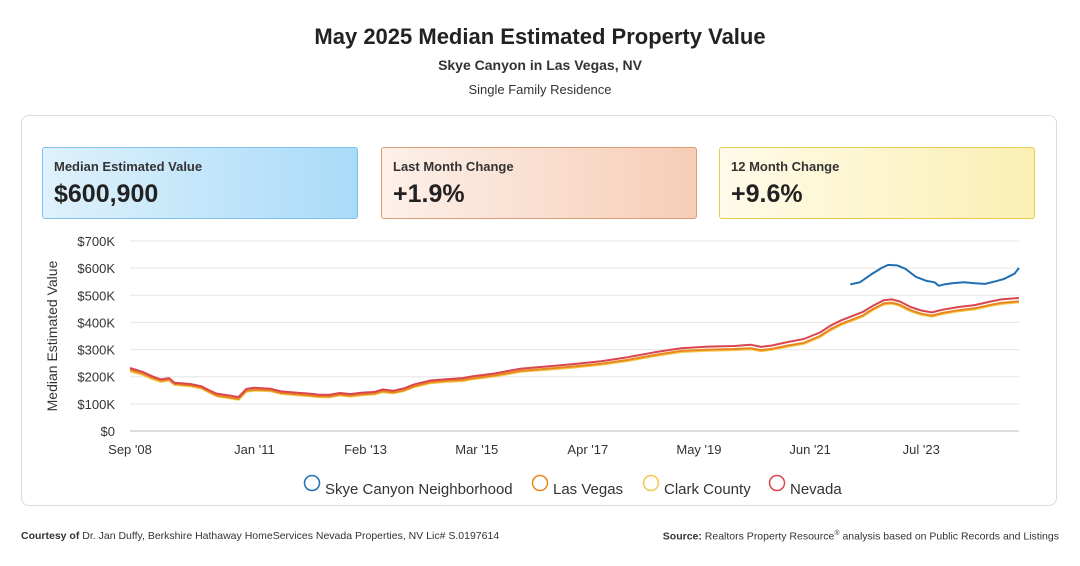  I want to click on twelve-month-change-card: 12 Month Change +9.6%, so click(877, 183).